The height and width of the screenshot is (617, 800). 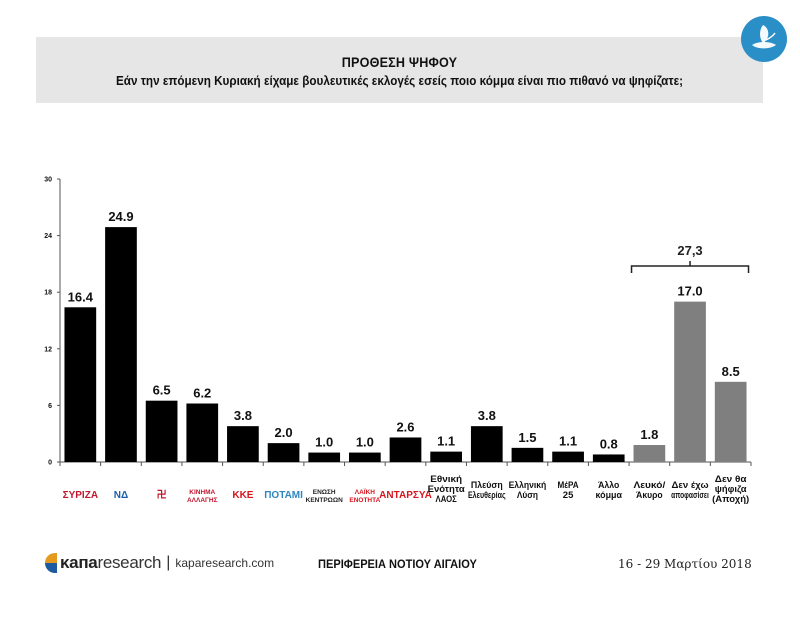 I want to click on party-logo-icon: ΠΟΤΑΜΙ, so click(x=283, y=495).